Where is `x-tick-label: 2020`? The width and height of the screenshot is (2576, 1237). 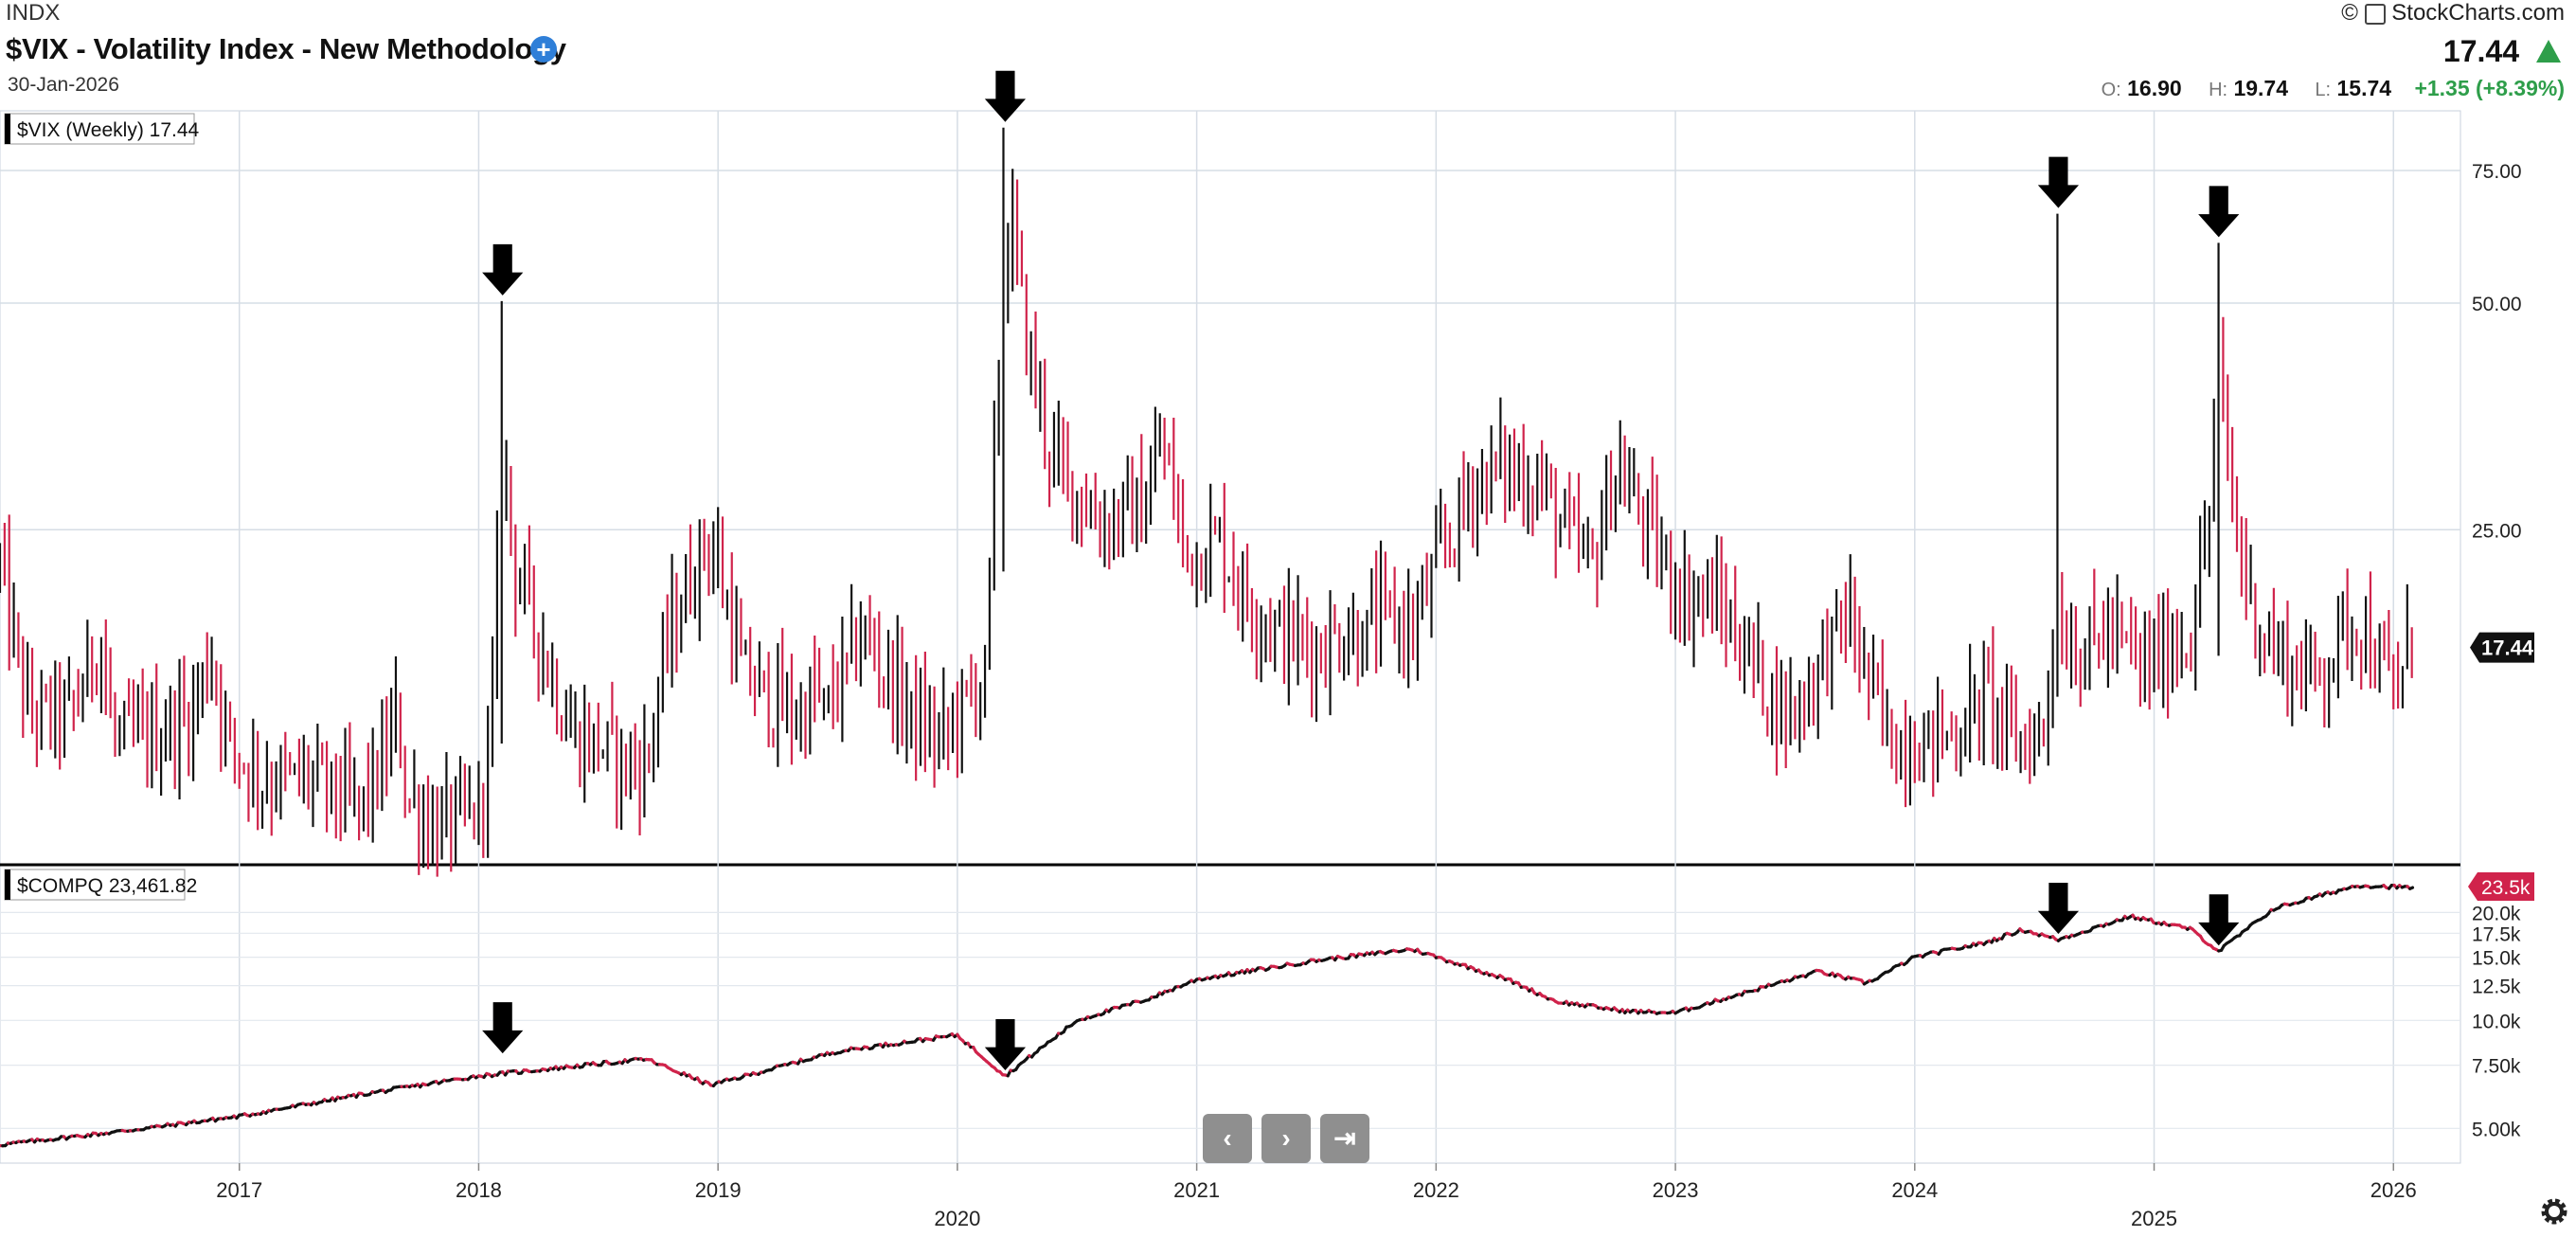
x-tick-label: 2020 is located at coordinates (957, 1218).